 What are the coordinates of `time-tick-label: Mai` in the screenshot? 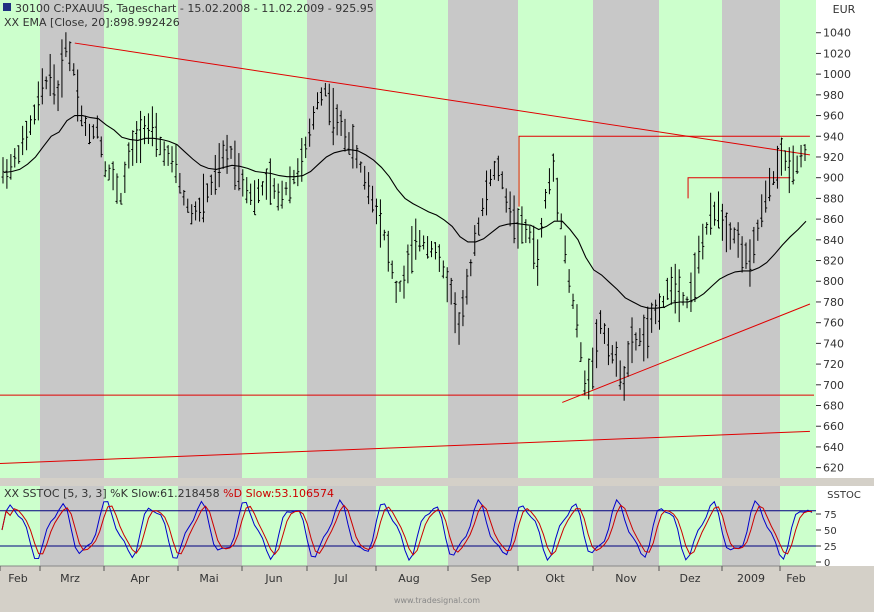 It's located at (208, 578).